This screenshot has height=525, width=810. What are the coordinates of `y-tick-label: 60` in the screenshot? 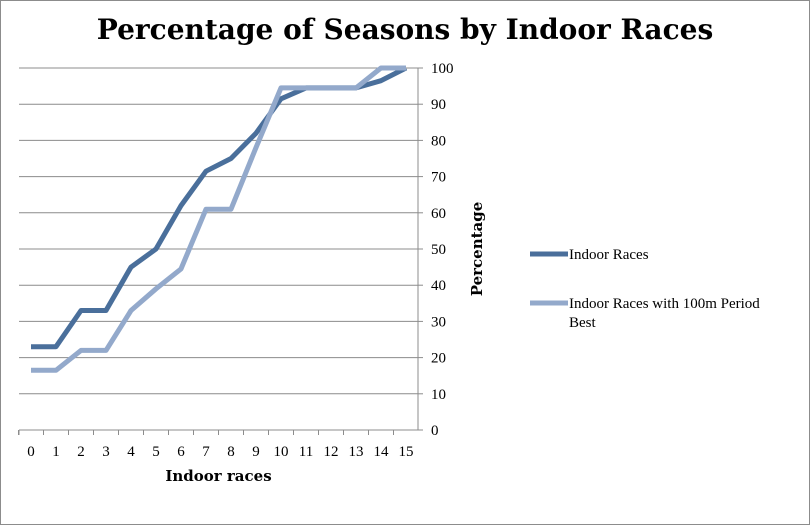 It's located at (438, 214).